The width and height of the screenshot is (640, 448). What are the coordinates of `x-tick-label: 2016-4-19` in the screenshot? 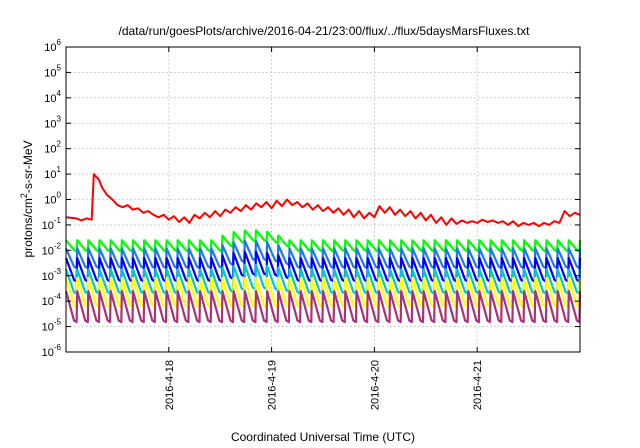 It's located at (273, 385).